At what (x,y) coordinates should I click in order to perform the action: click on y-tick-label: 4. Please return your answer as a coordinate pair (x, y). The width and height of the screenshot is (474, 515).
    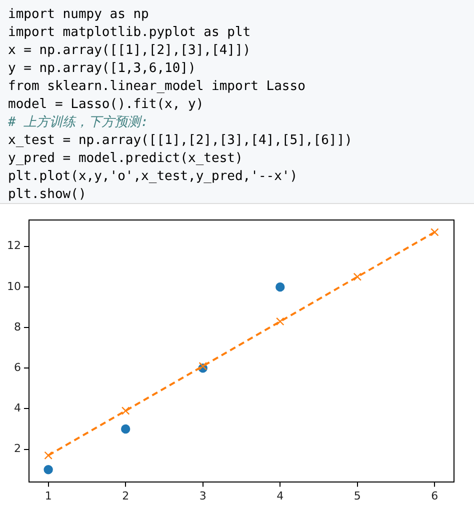
    Looking at the image, I should click on (17, 408).